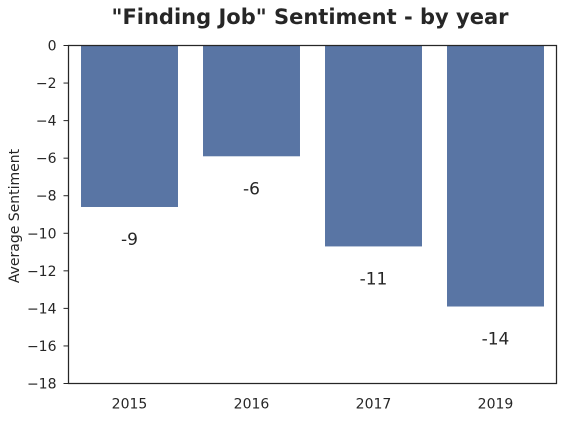 This screenshot has width=568, height=424. What do you see at coordinates (374, 279) in the screenshot?
I see `data-label-2017: -11` at bounding box center [374, 279].